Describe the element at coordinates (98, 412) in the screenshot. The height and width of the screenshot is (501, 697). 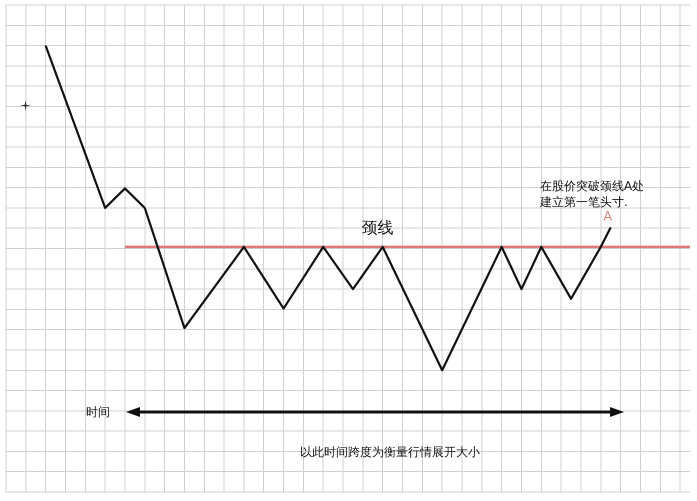
I see `text: 时间` at that location.